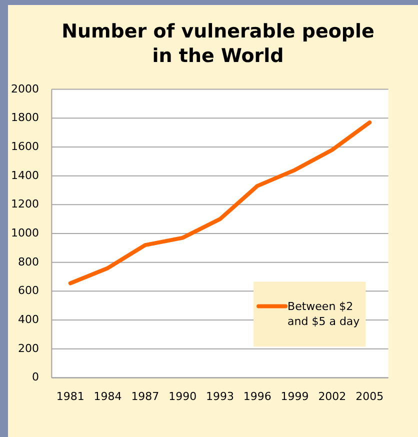  I want to click on y-tick-label: 2000, so click(25, 89).